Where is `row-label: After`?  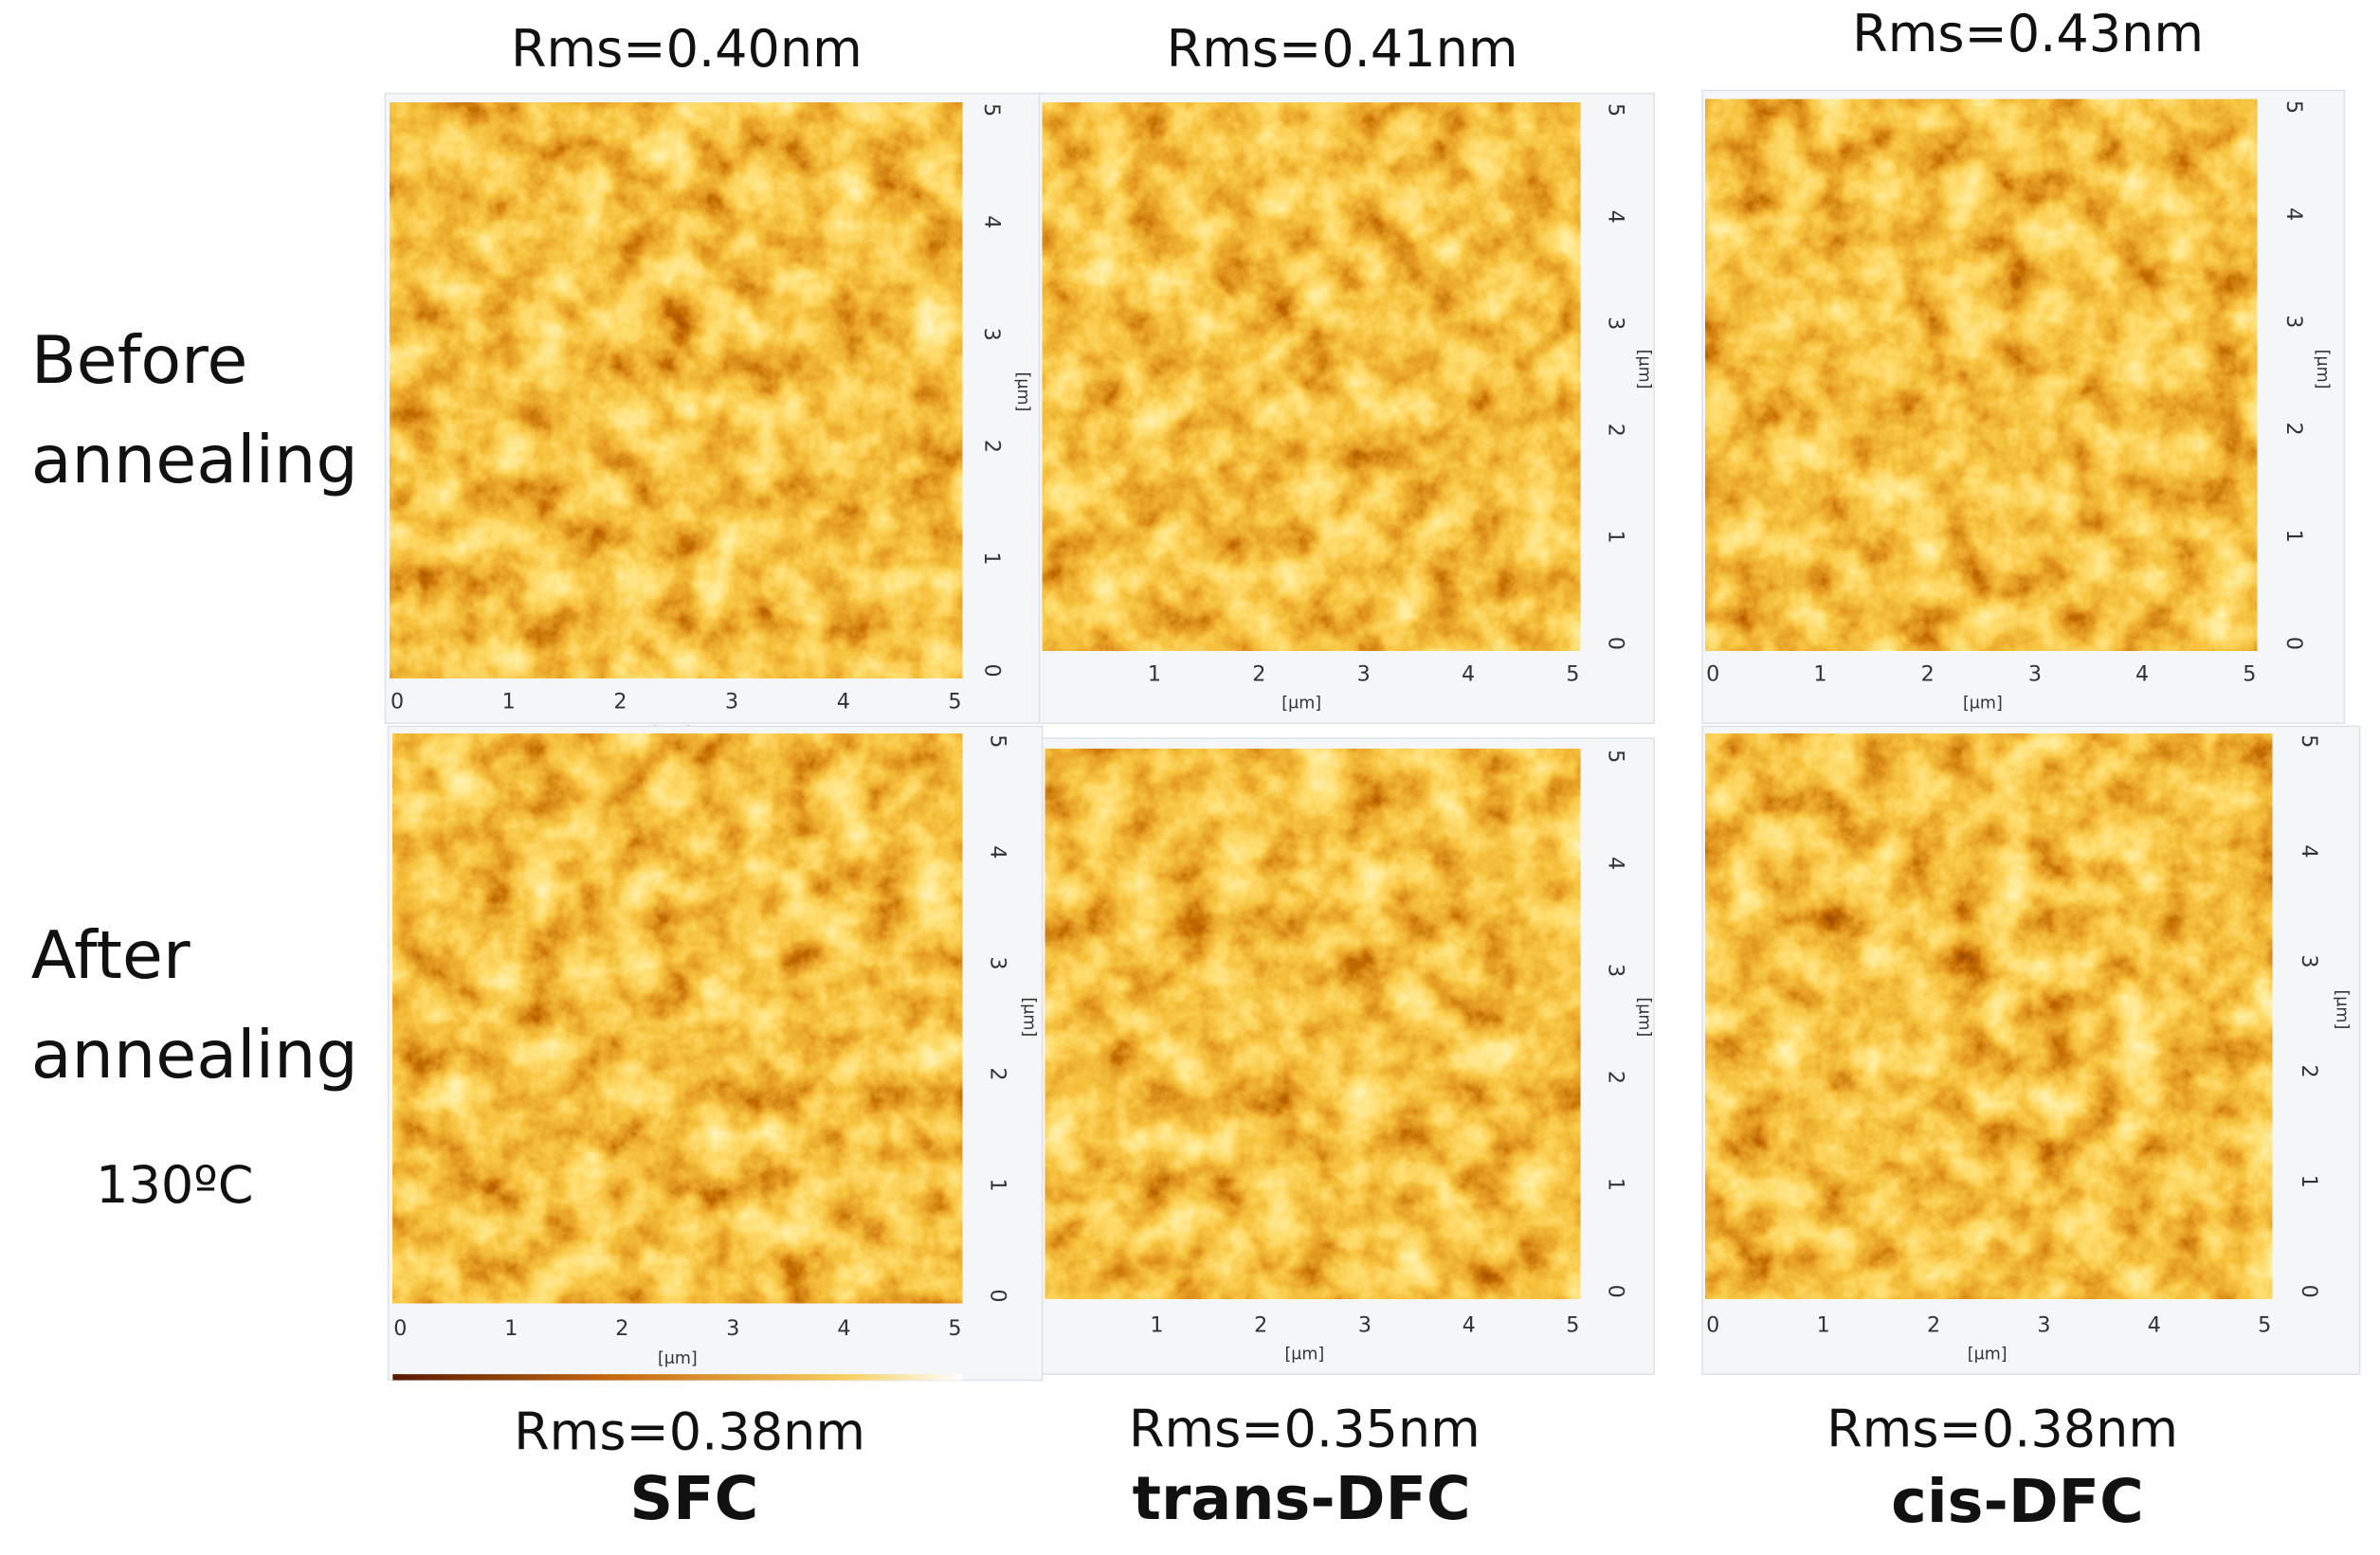
row-label: After is located at coordinates (111, 955).